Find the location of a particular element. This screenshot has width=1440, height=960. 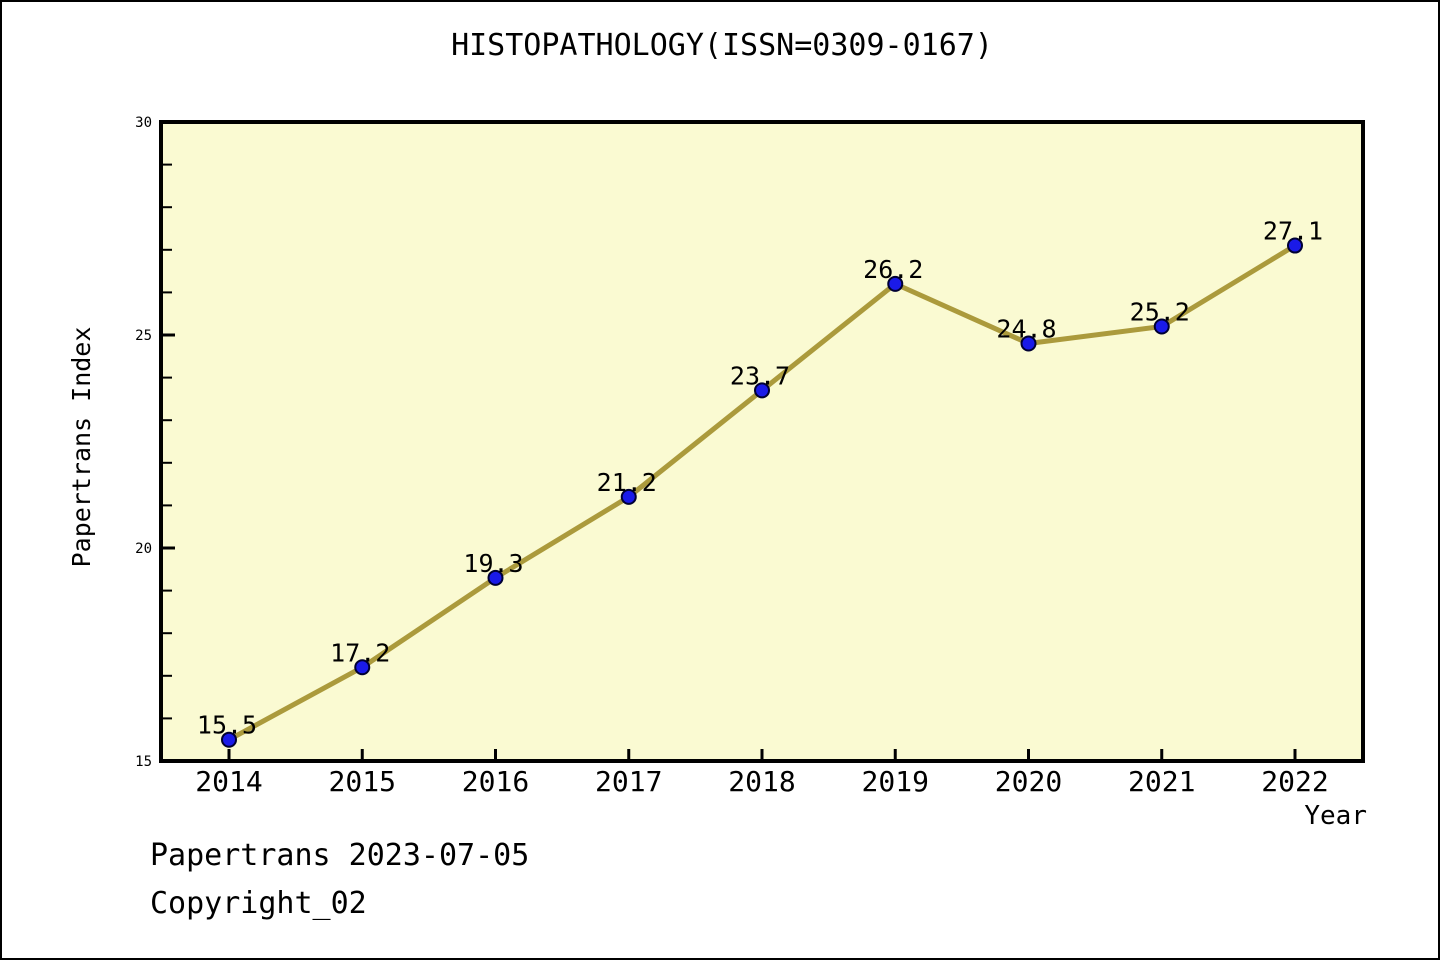

footer-copyright: Copyright_02 is located at coordinates (258, 903).